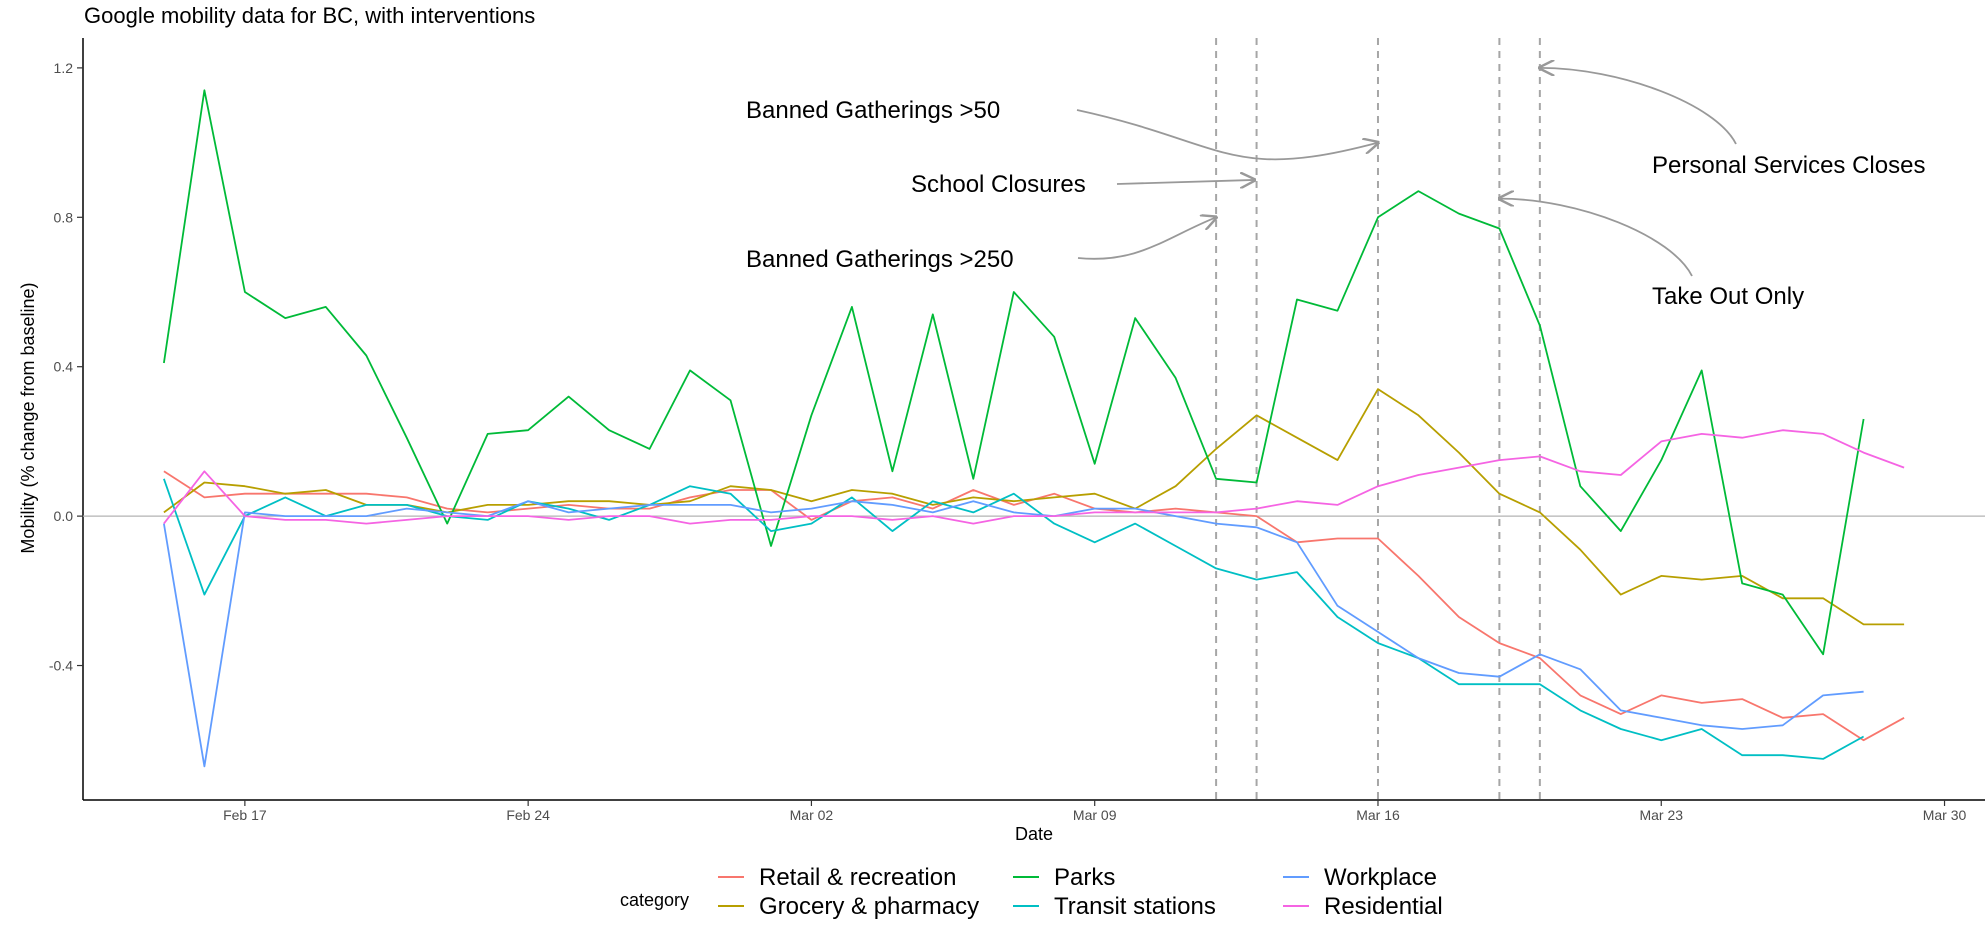  What do you see at coordinates (857, 877) in the screenshot?
I see `legend-label: Retail & recreation` at bounding box center [857, 877].